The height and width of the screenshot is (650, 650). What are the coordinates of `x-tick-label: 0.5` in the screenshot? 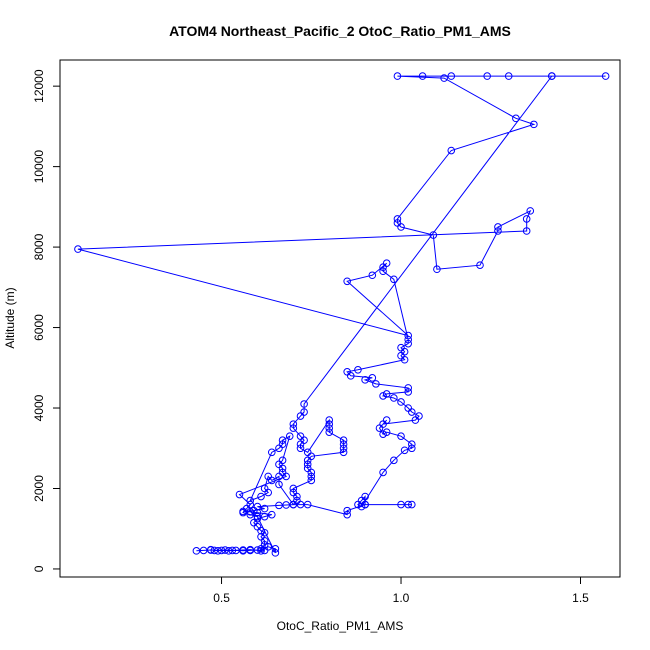 It's located at (221, 598).